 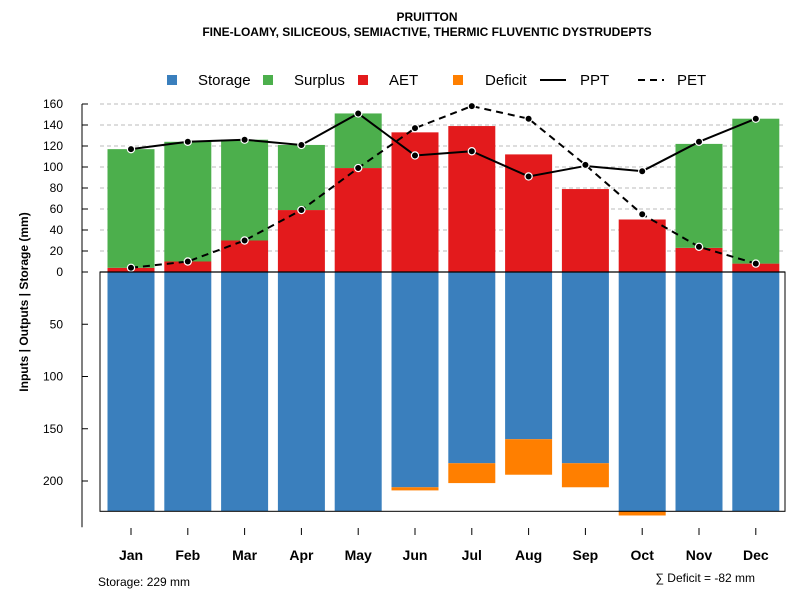 I want to click on legend-label: PPT, so click(x=594, y=80).